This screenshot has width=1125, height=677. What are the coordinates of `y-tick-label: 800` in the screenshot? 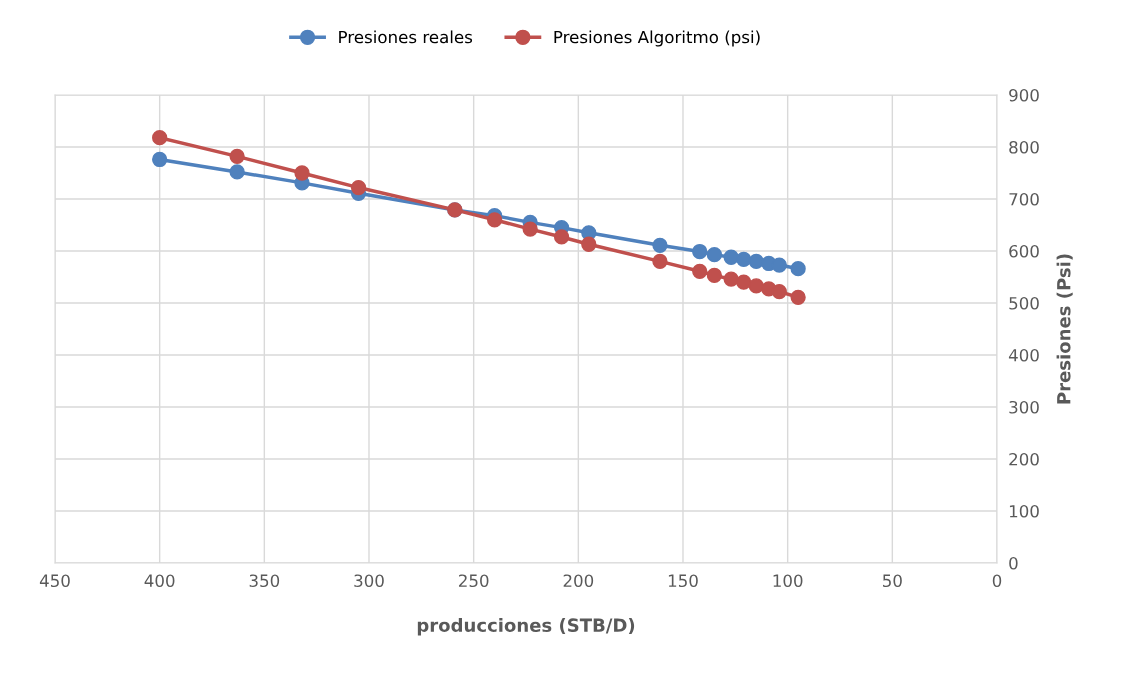 It's located at (1024, 147).